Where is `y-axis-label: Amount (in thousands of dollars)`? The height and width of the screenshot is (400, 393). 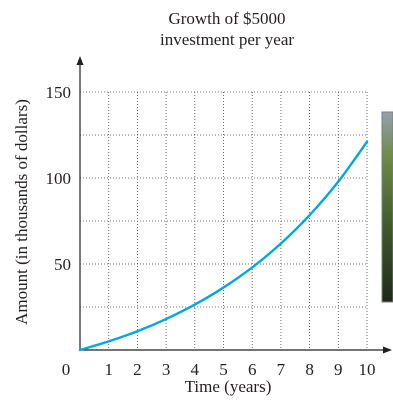 y-axis-label: Amount (in thousands of dollars) is located at coordinates (21, 212).